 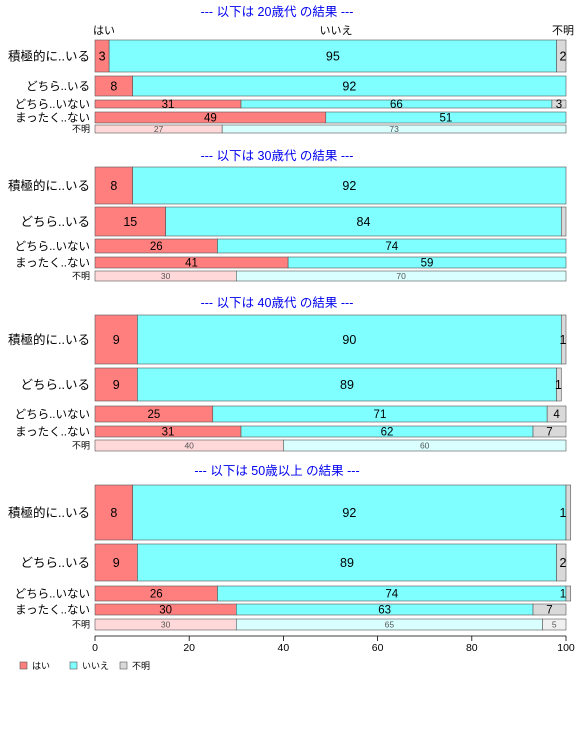 I want to click on x-tick-label: 60, so click(x=378, y=648).